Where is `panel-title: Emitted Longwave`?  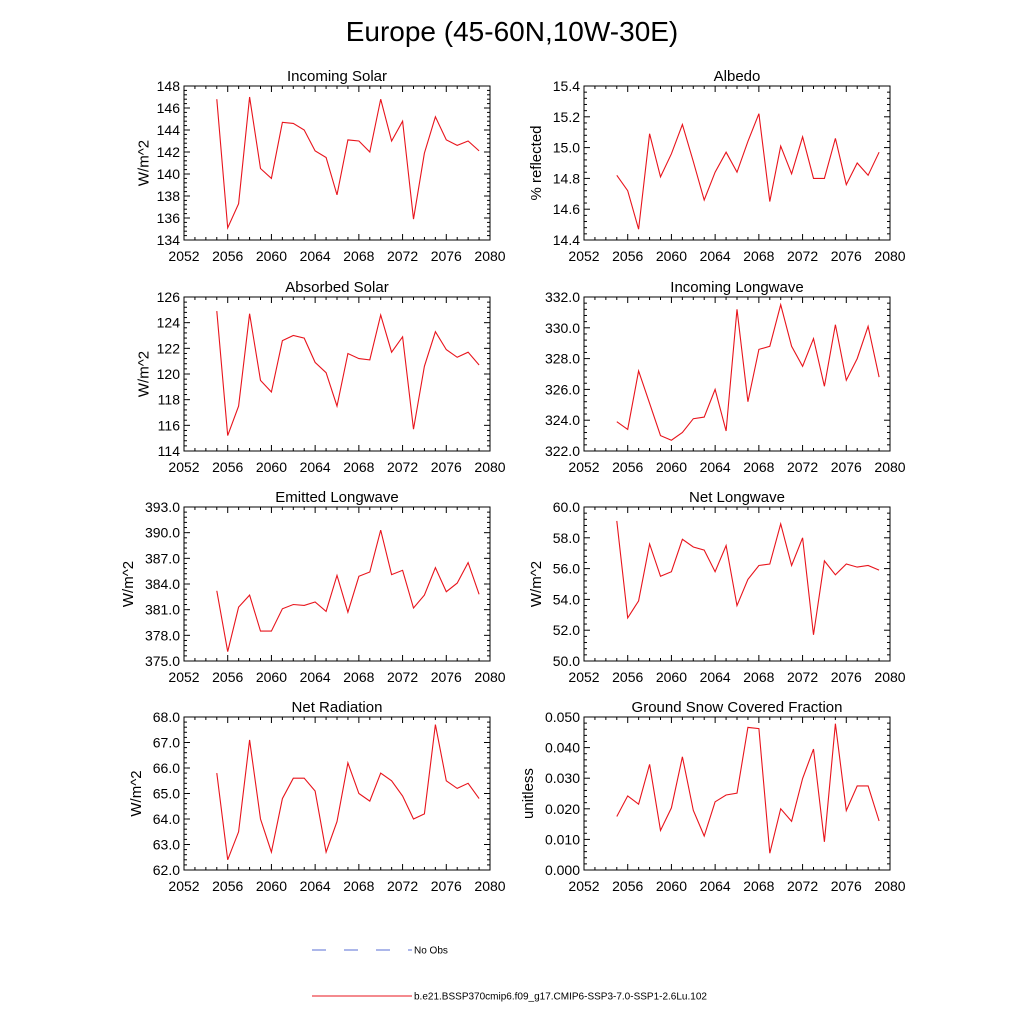
panel-title: Emitted Longwave is located at coordinates (336, 497).